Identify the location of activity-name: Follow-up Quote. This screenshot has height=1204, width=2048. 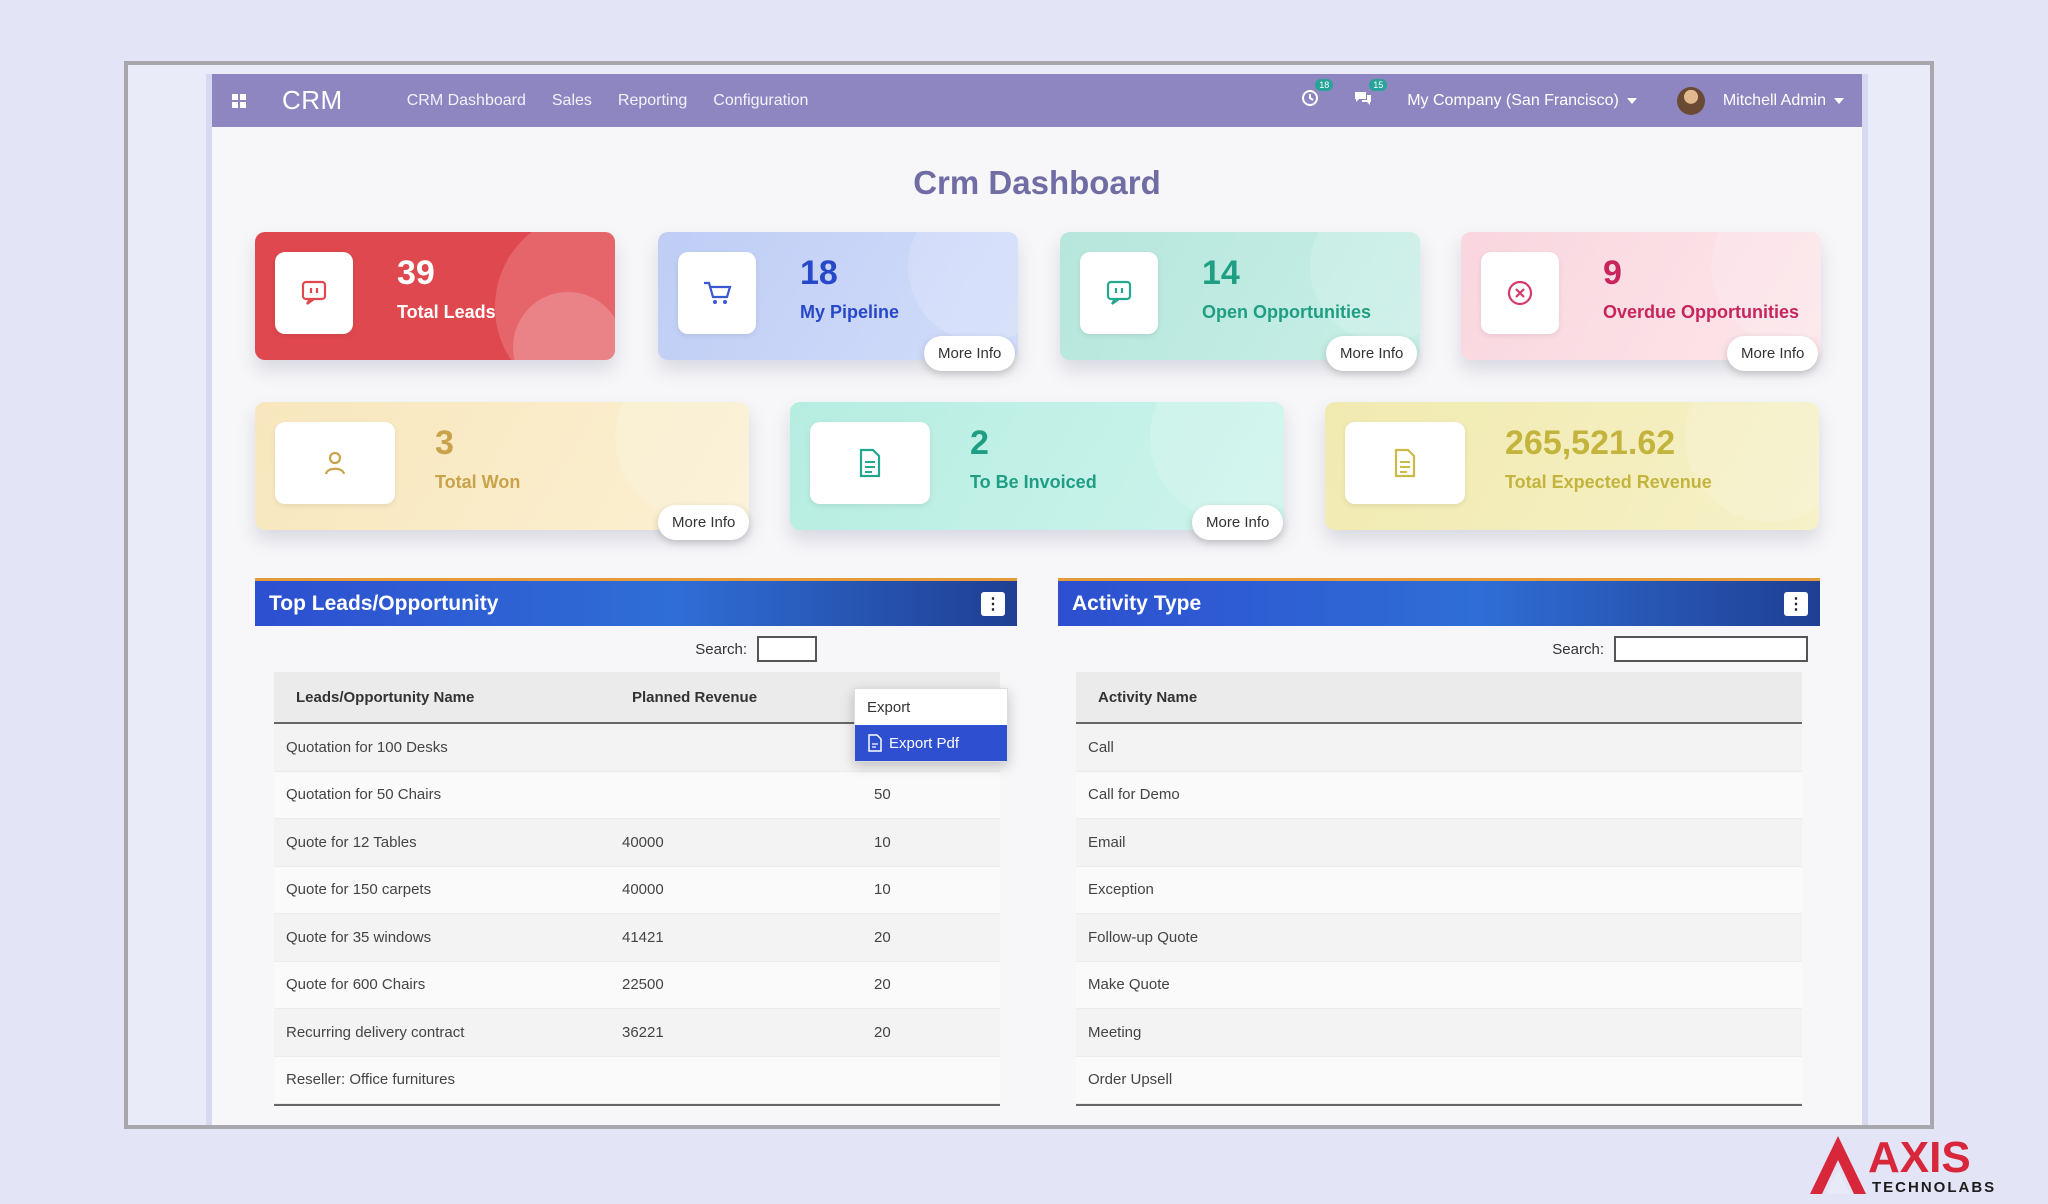
(1439, 937).